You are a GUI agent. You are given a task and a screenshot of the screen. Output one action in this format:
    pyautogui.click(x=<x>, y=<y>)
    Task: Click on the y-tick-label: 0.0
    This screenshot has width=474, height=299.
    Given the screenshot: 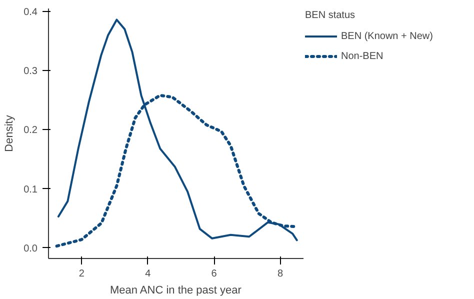 What is the action you would take?
    pyautogui.click(x=31, y=248)
    